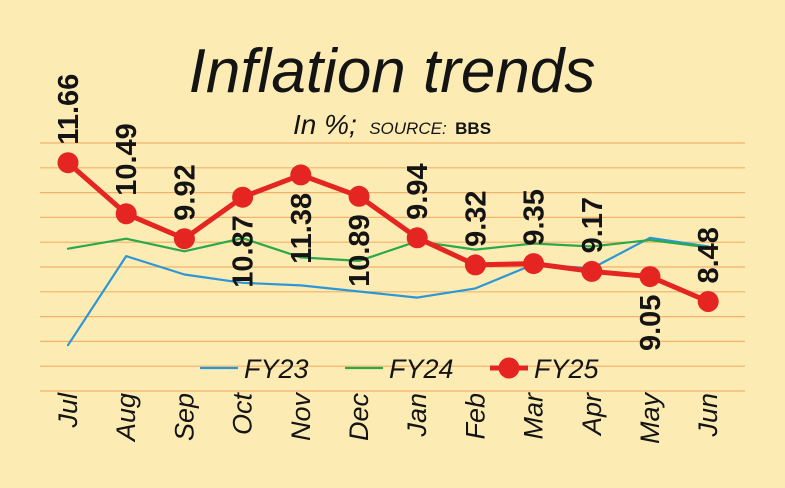 The height and width of the screenshot is (488, 785). I want to click on chart-subtitle: In %; SOURCE: BBS, so click(392, 124).